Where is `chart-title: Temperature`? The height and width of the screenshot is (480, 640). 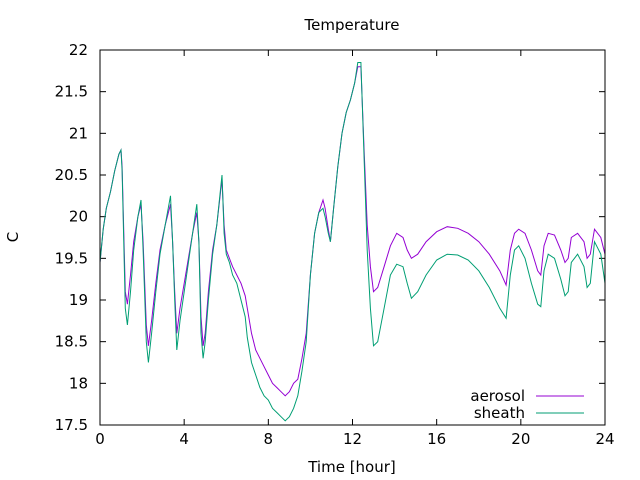 chart-title: Temperature is located at coordinates (351, 25).